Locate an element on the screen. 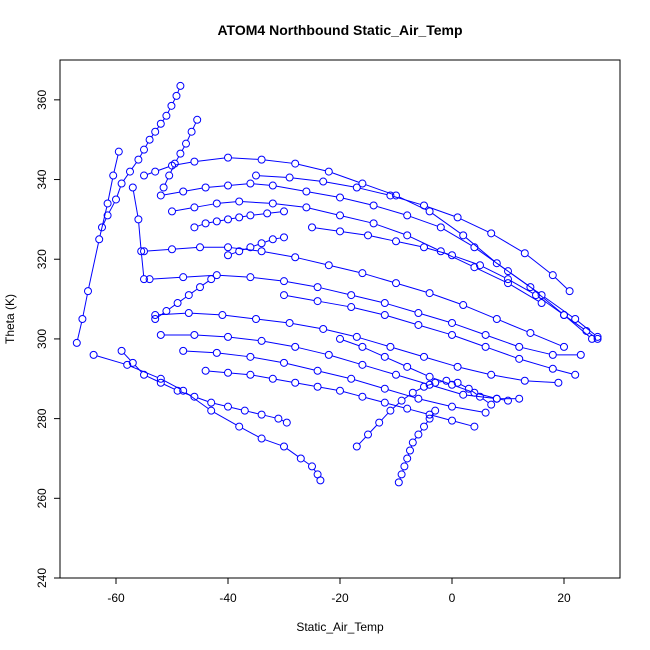 The height and width of the screenshot is (650, 650). y-tick-label: 360 is located at coordinates (42, 100).